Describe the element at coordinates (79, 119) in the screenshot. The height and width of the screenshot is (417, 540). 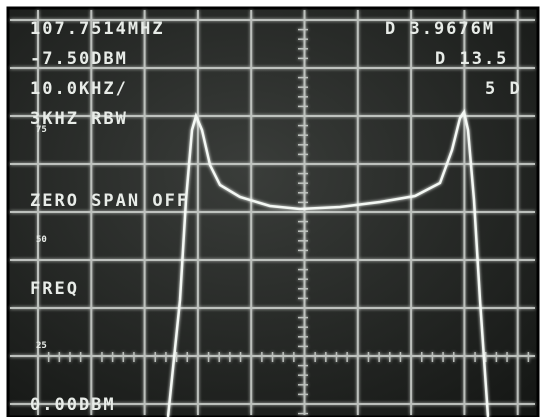
I see `readout: 3KHZ RBW` at that location.